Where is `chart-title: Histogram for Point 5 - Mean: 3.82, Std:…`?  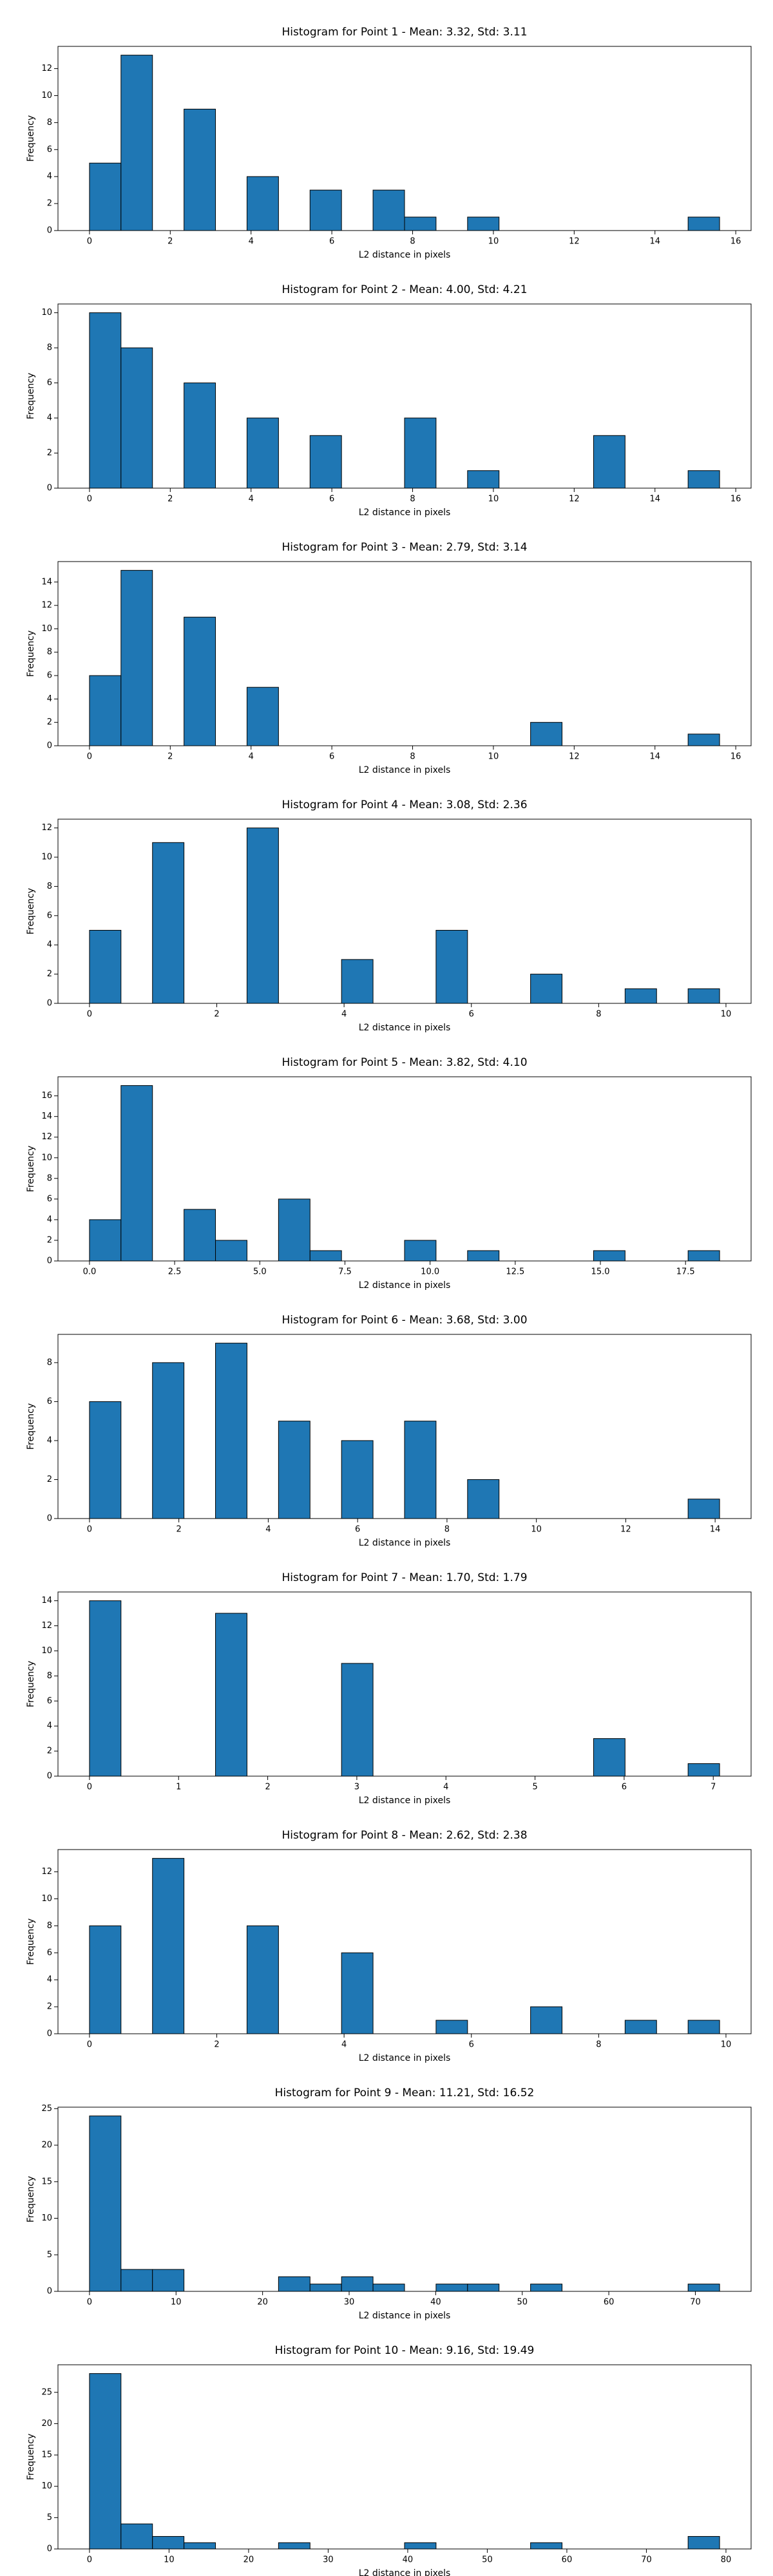 chart-title: Histogram for Point 5 - Mean: 3.82, Std:… is located at coordinates (404, 1062).